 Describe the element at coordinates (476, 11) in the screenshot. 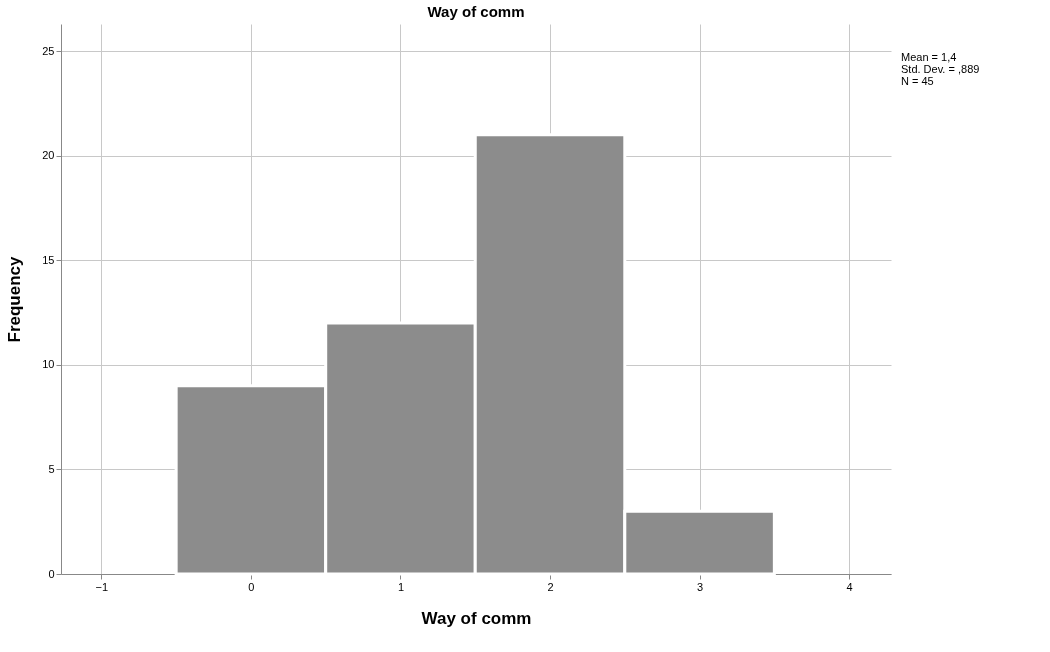

I see `chart-title: Way of comm` at that location.